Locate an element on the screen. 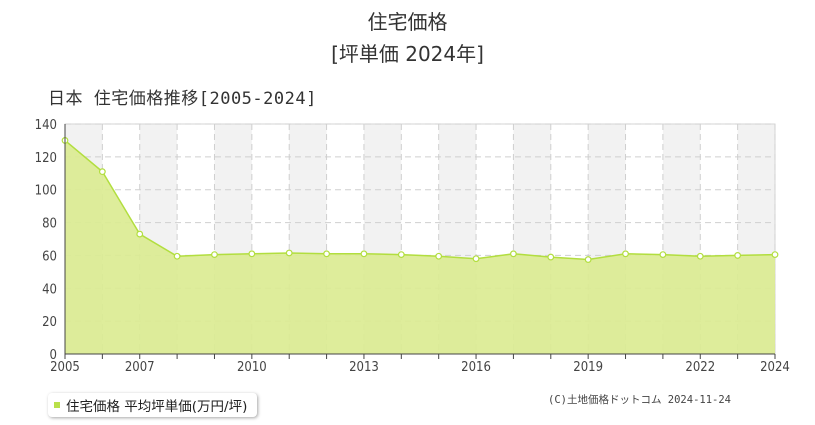 Image resolution: width=815 pixels, height=425 pixels. y-tick-label: 140 is located at coordinates (46, 125).